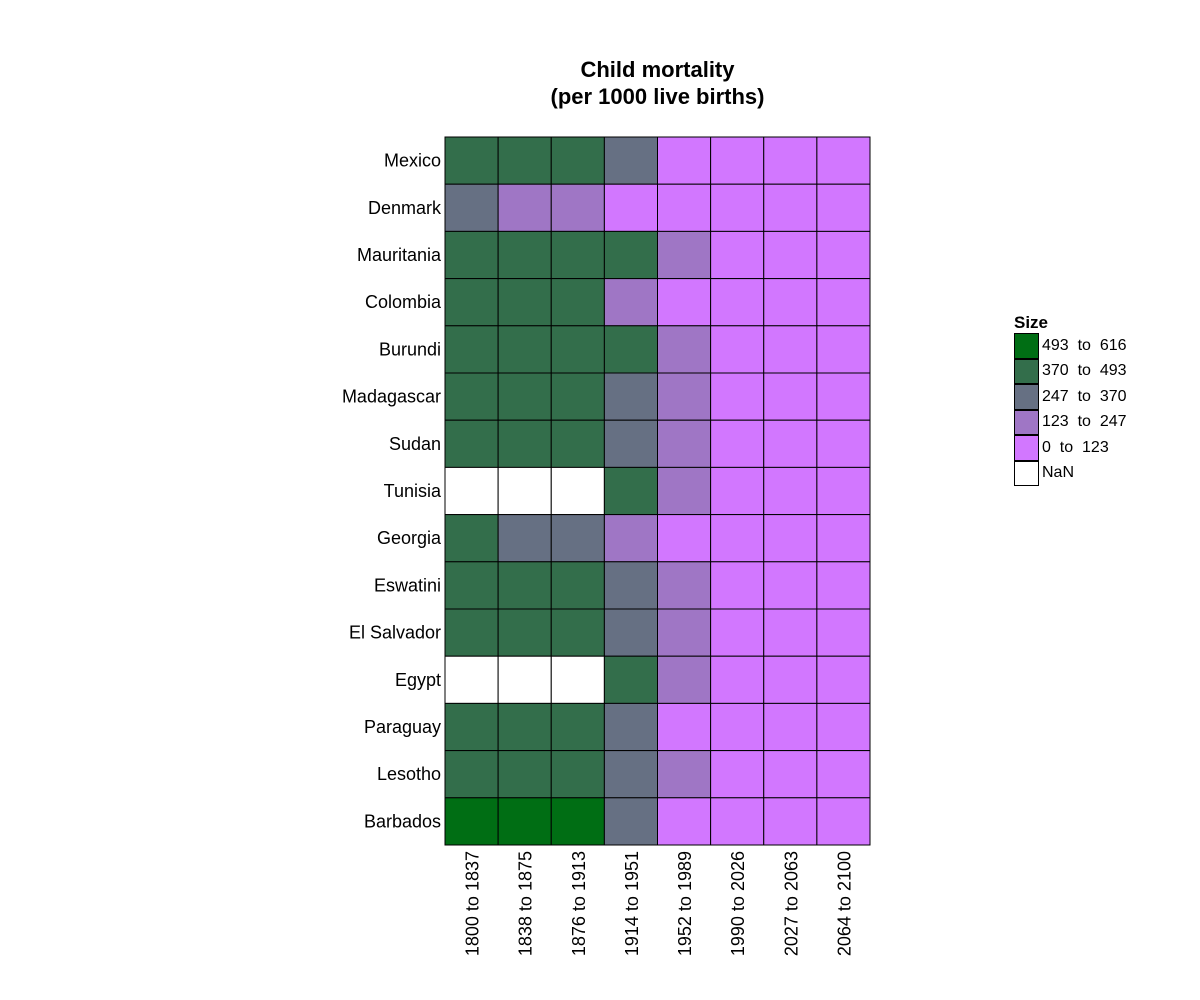  I want to click on column-label: 2064 to 2100, so click(844, 903).